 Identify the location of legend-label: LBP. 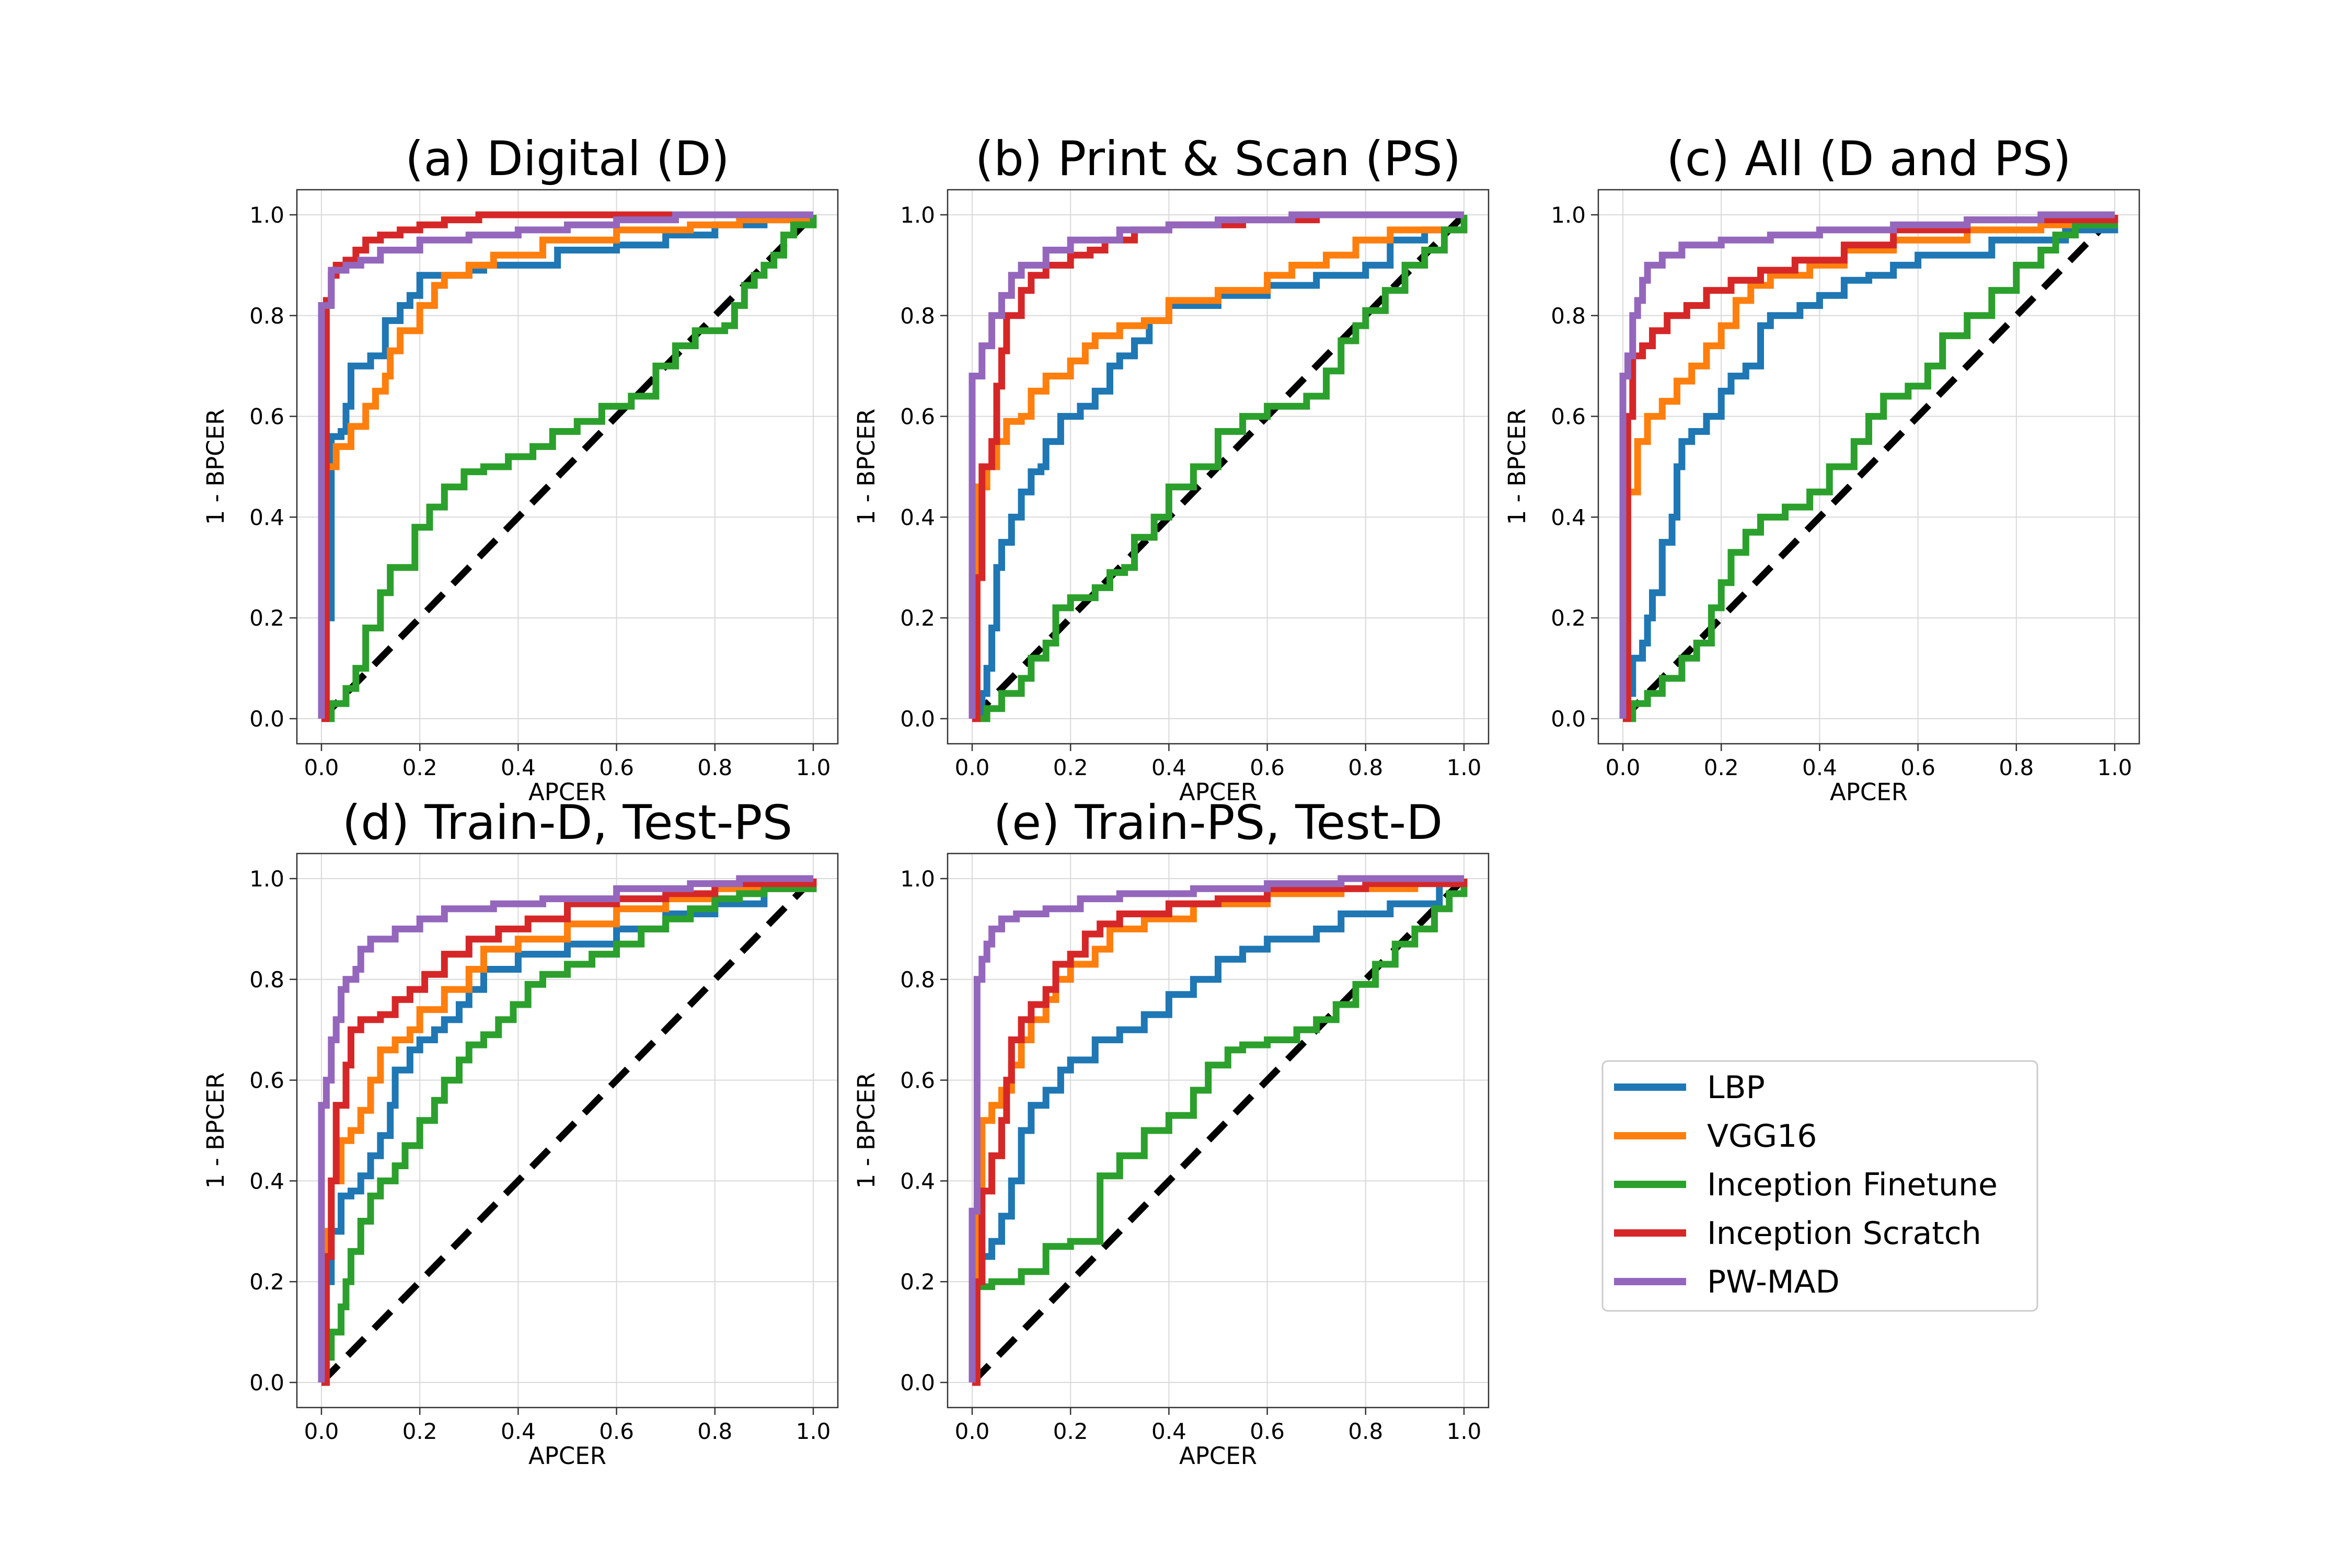
(1736, 1087).